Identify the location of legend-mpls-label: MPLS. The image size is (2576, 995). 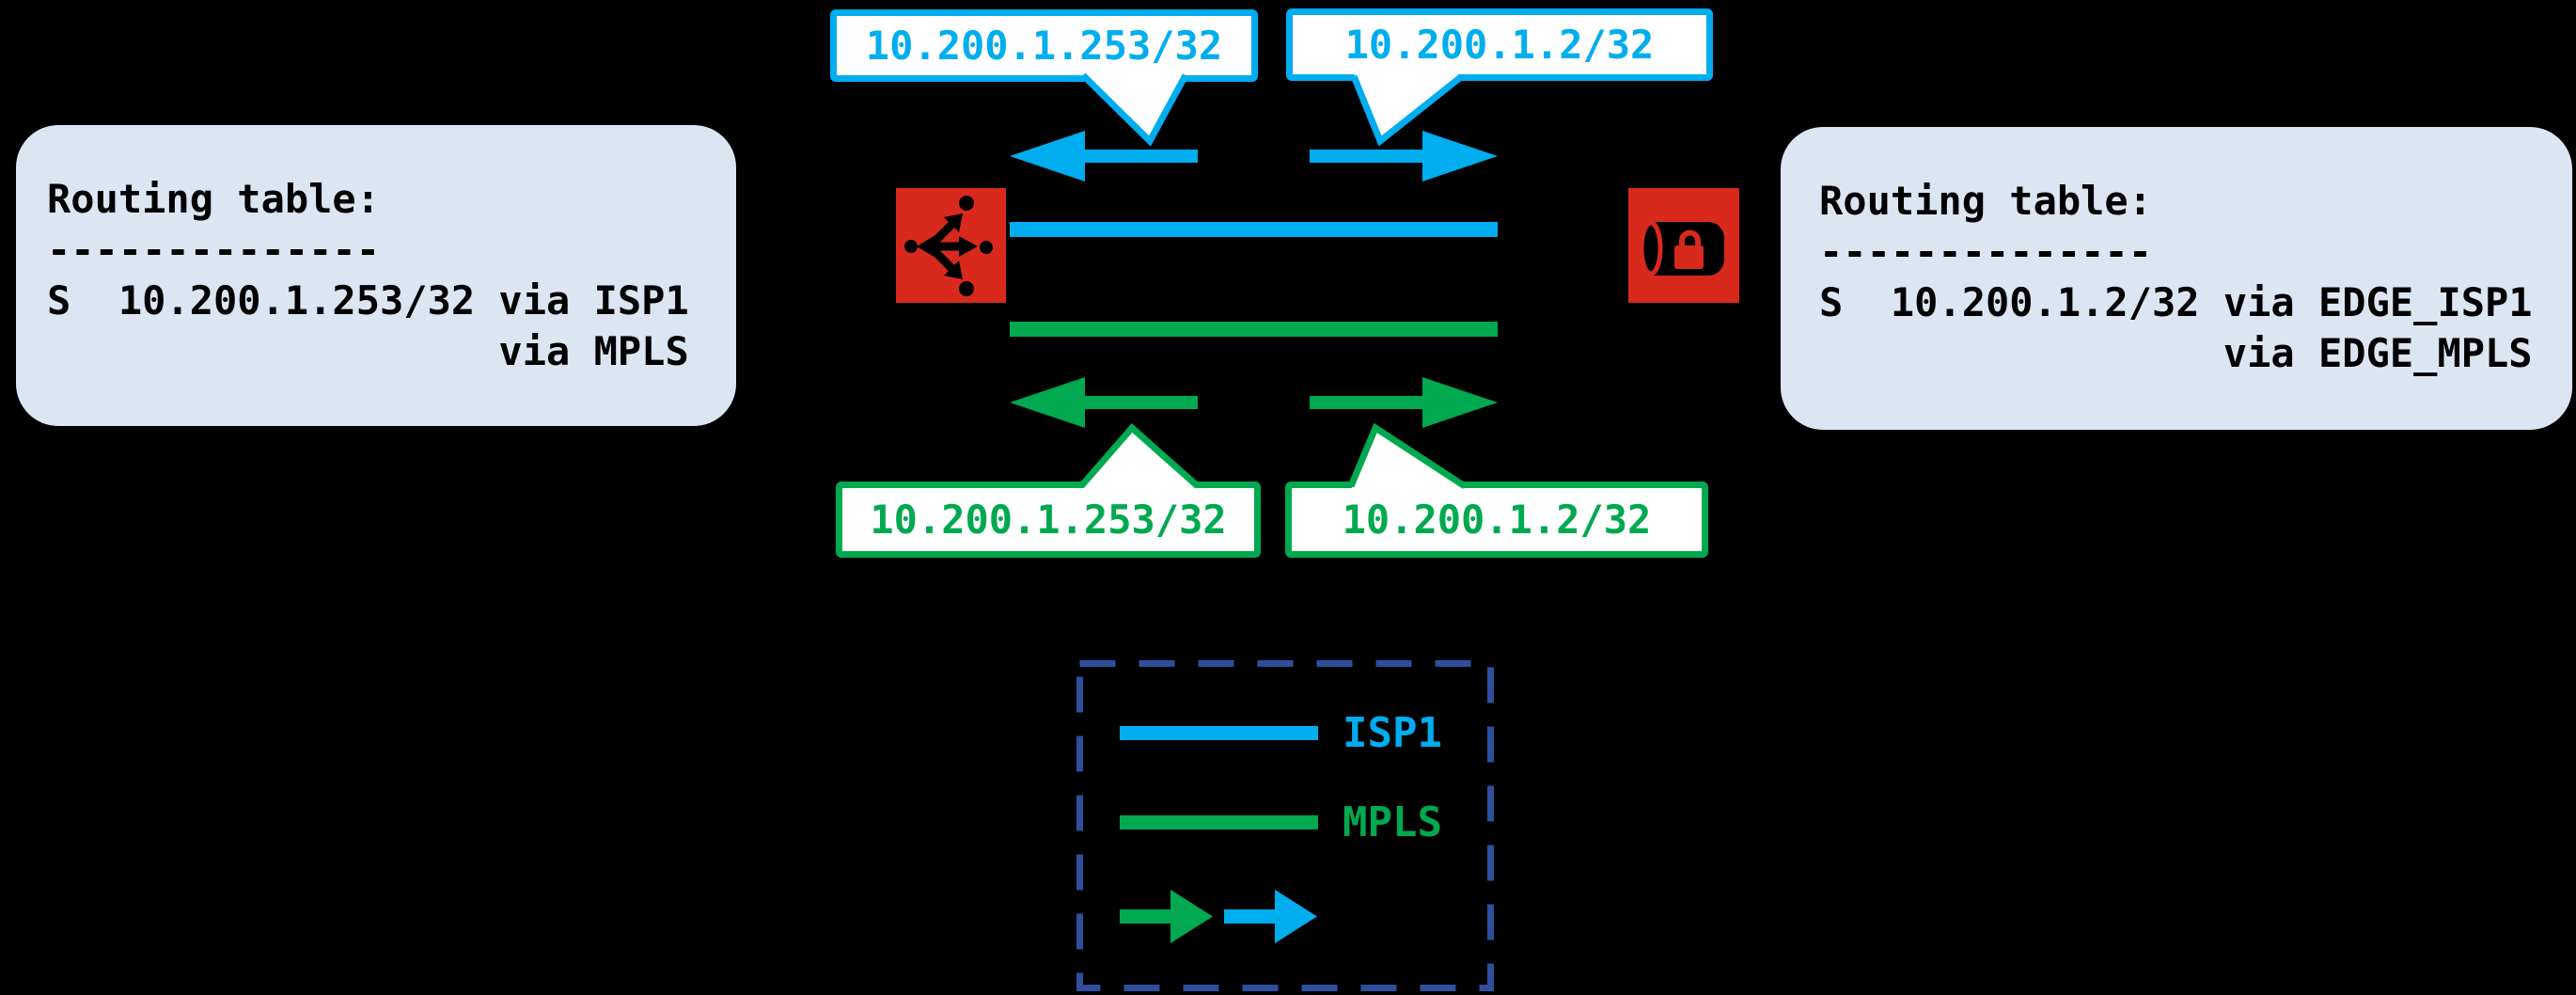
(1393, 822).